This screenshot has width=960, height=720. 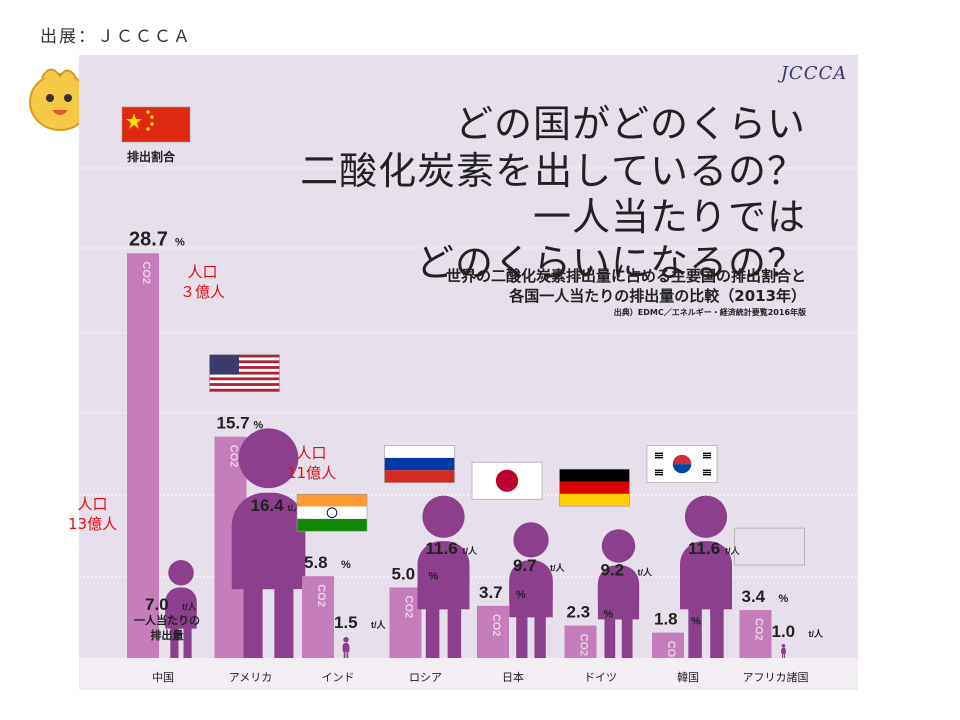 What do you see at coordinates (434, 577) in the screenshot?
I see `share-unit-3: %` at bounding box center [434, 577].